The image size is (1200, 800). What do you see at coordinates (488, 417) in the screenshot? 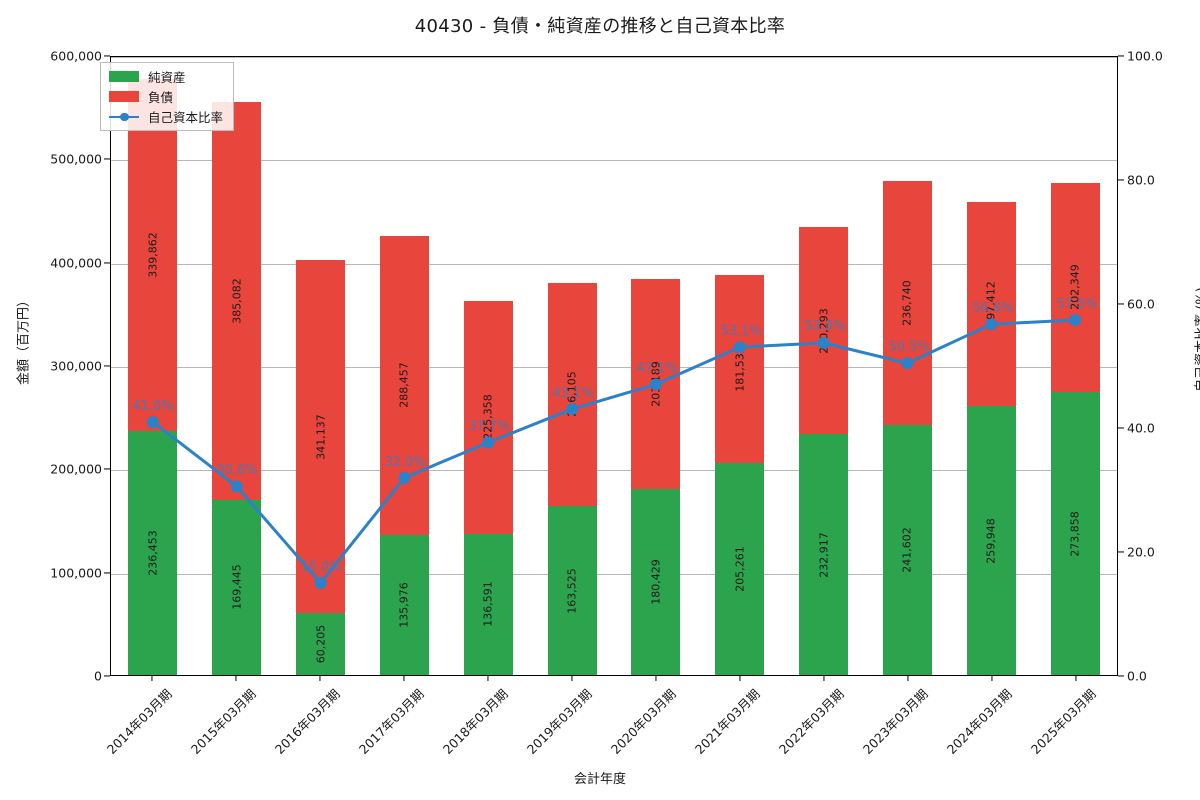
I see `bar-segment-liabilities: 225,358` at bounding box center [488, 417].